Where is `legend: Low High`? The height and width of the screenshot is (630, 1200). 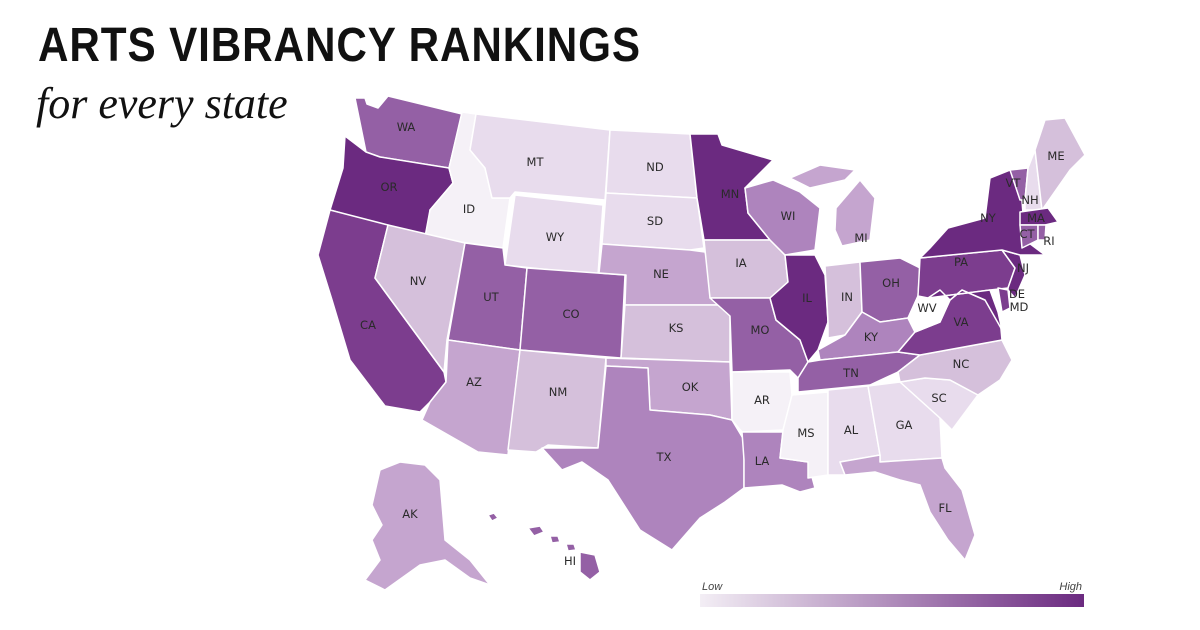 legend: Low High is located at coordinates (892, 594).